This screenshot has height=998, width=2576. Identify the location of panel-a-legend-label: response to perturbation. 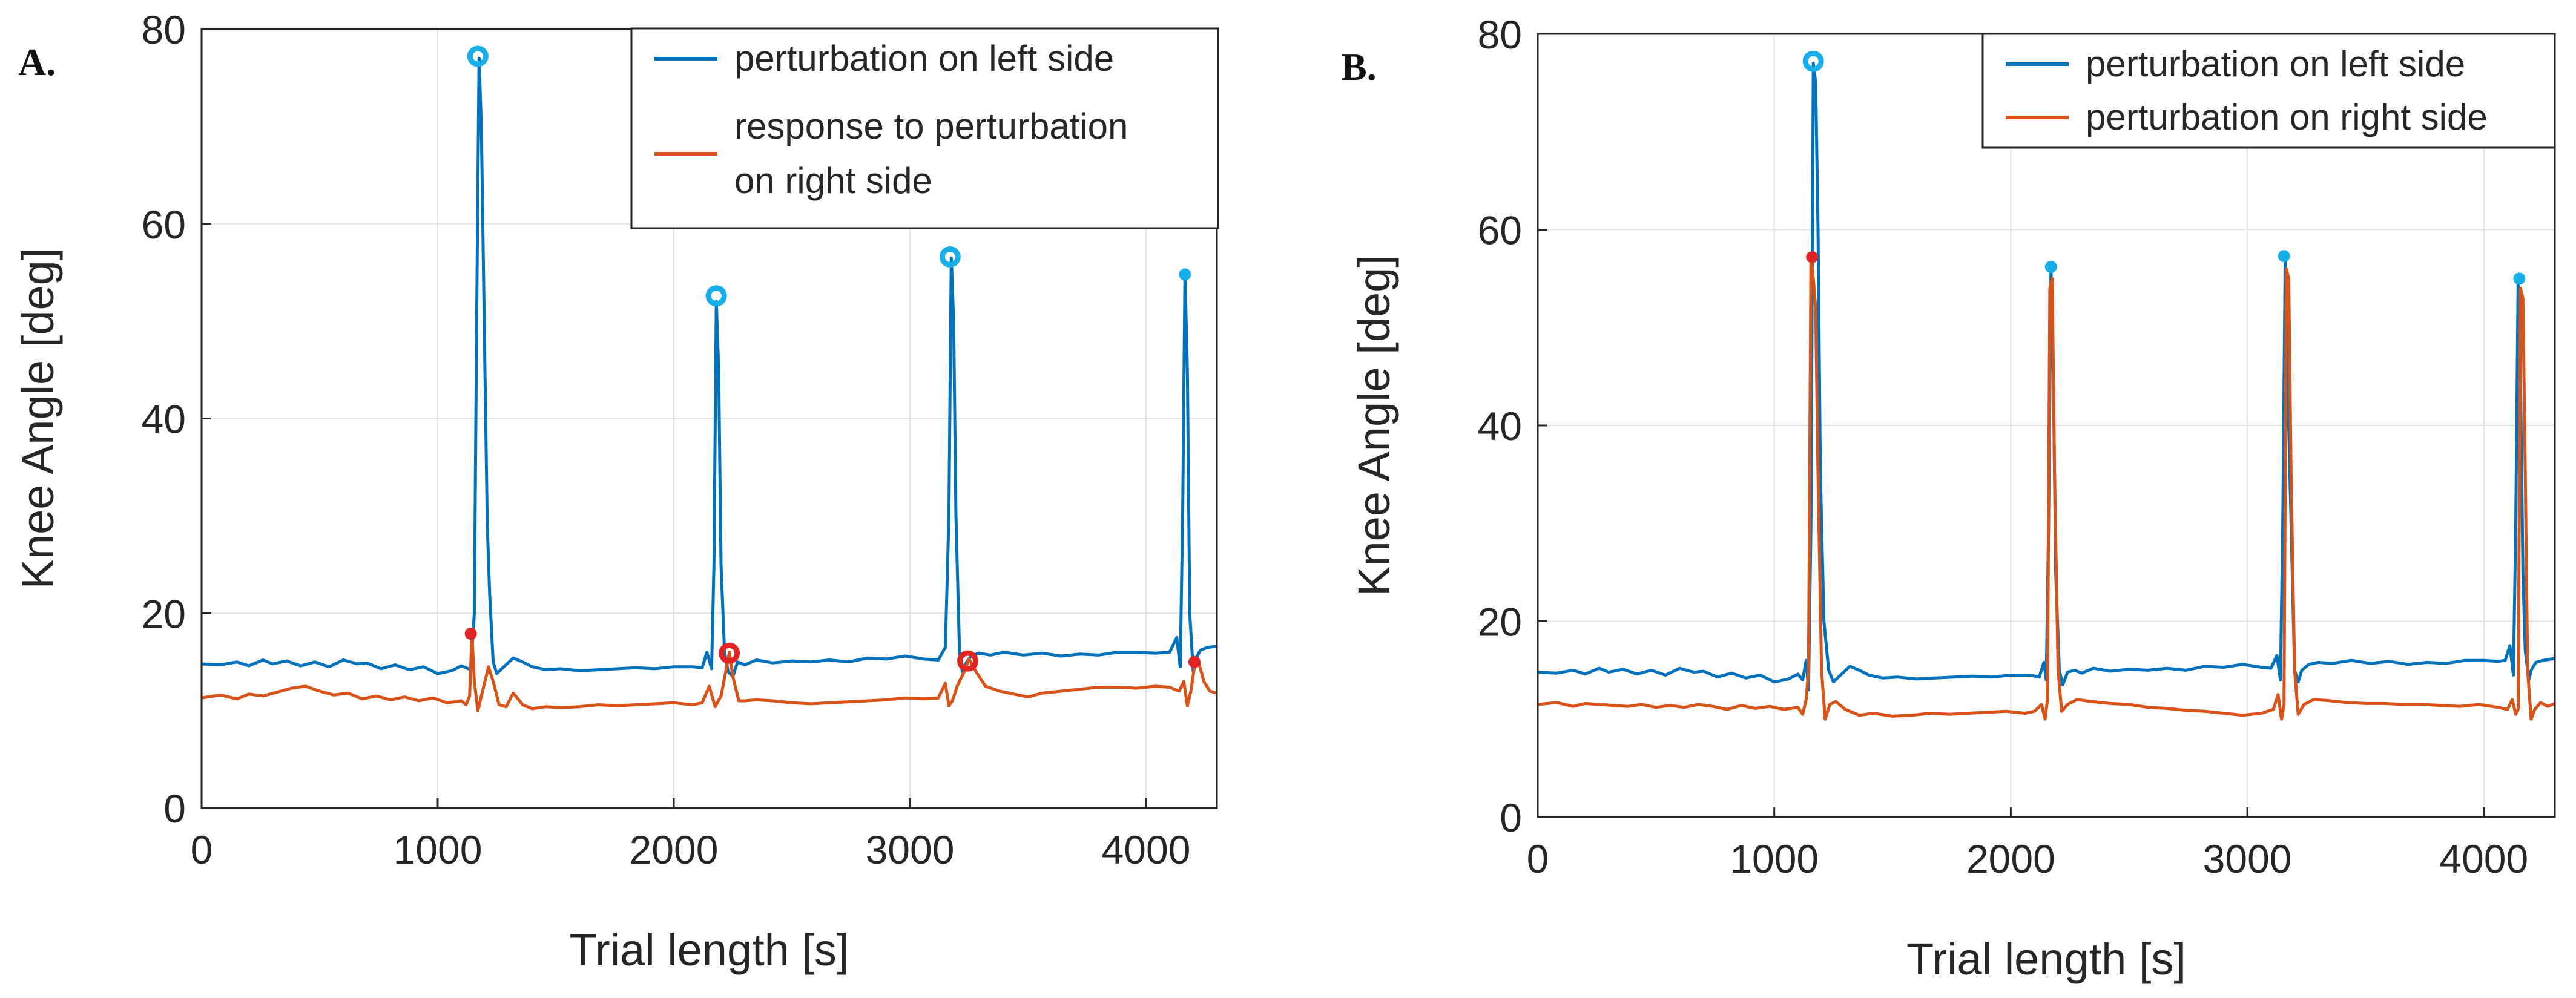
(931, 126).